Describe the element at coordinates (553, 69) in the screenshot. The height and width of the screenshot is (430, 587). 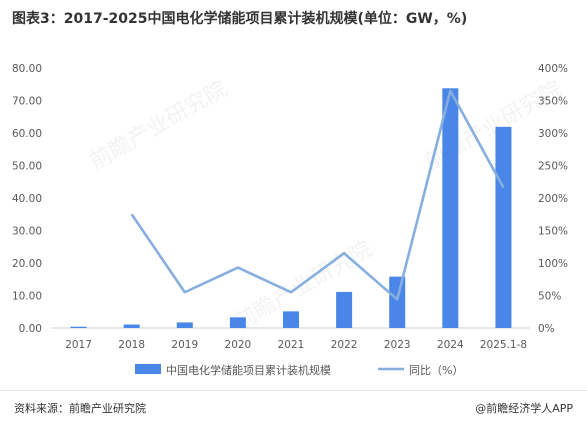
I see `y2-tick-label: 400%` at that location.